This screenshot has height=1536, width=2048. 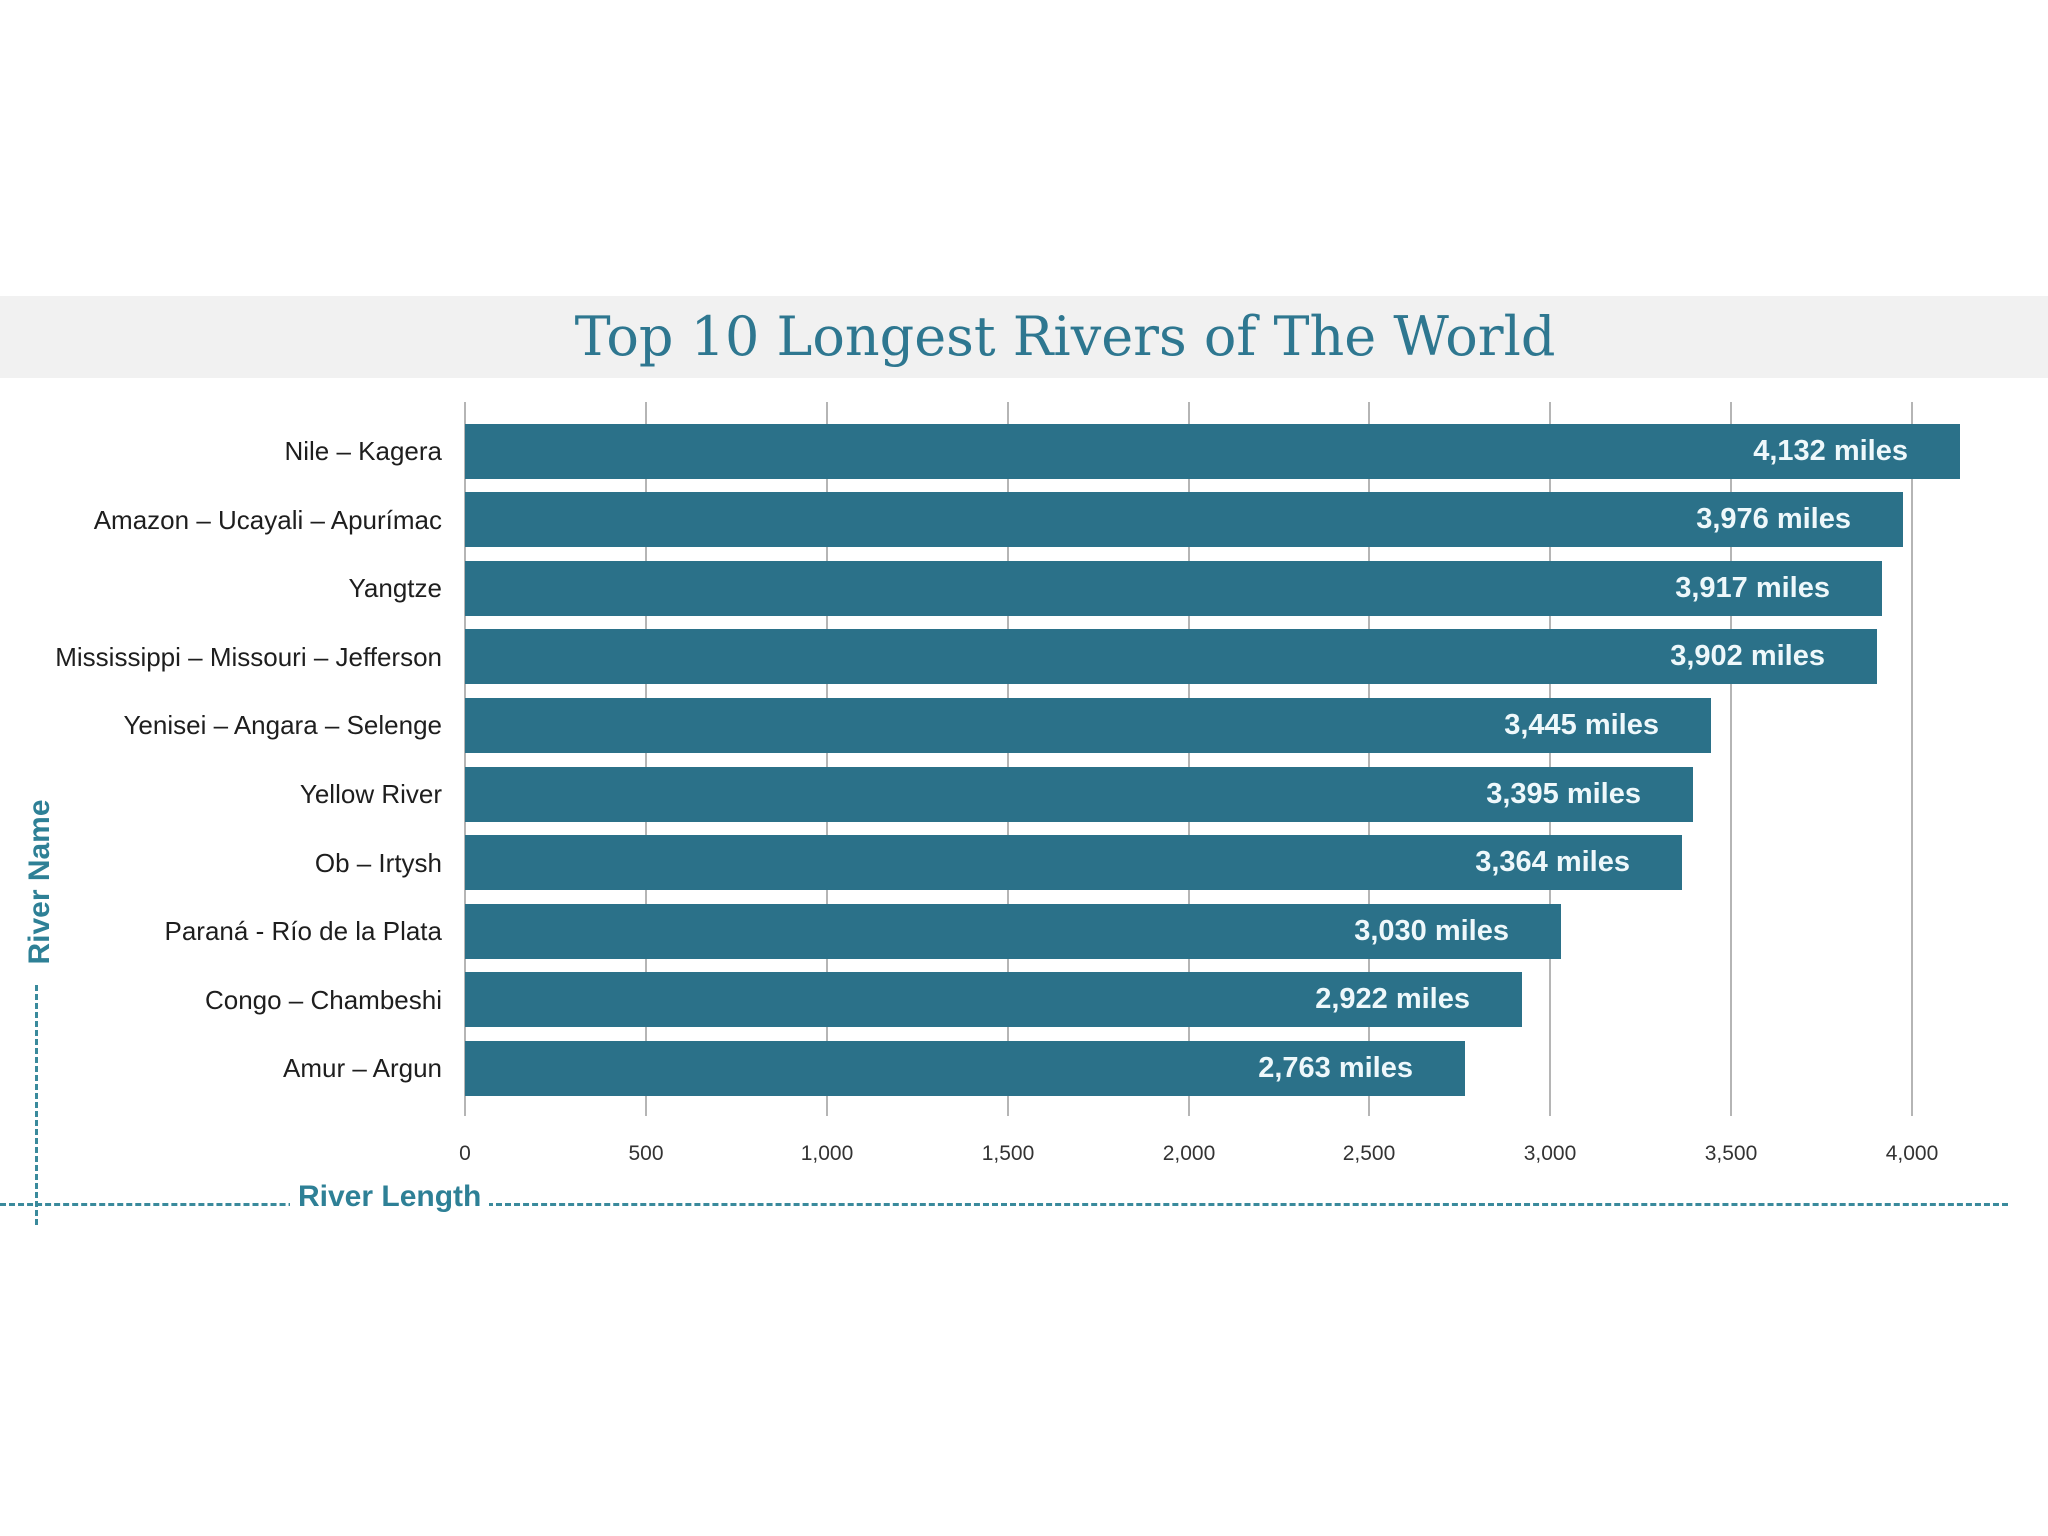 What do you see at coordinates (267, 520) in the screenshot?
I see `category-label: Amazon – Ucayali – Apurímac` at bounding box center [267, 520].